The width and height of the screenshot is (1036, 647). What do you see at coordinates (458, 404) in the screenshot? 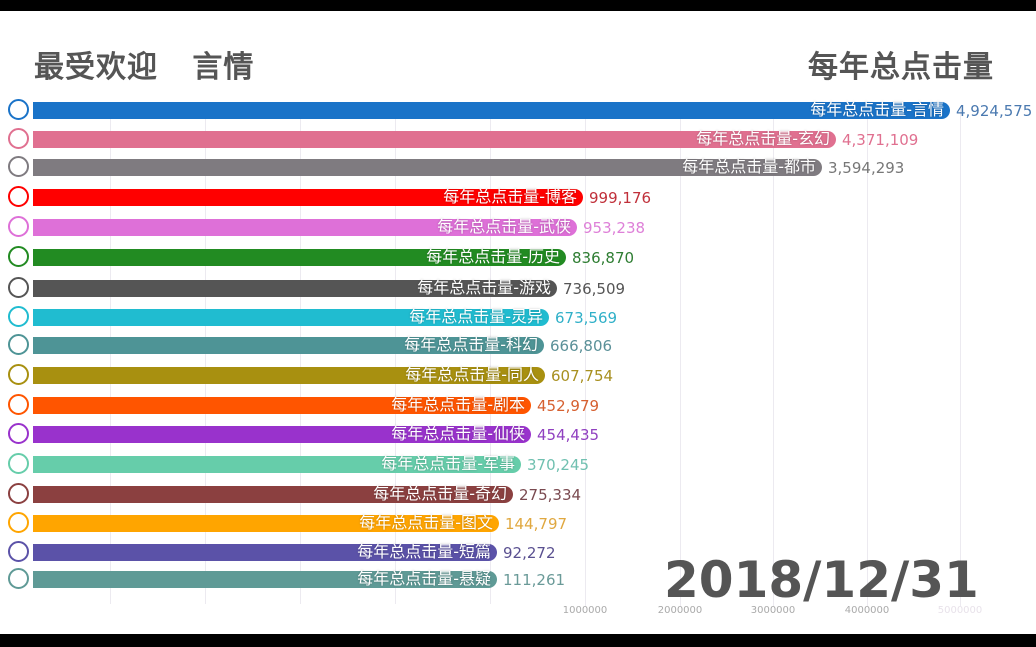
I see `bar-label: 每年总点击量-剧本` at bounding box center [458, 404].